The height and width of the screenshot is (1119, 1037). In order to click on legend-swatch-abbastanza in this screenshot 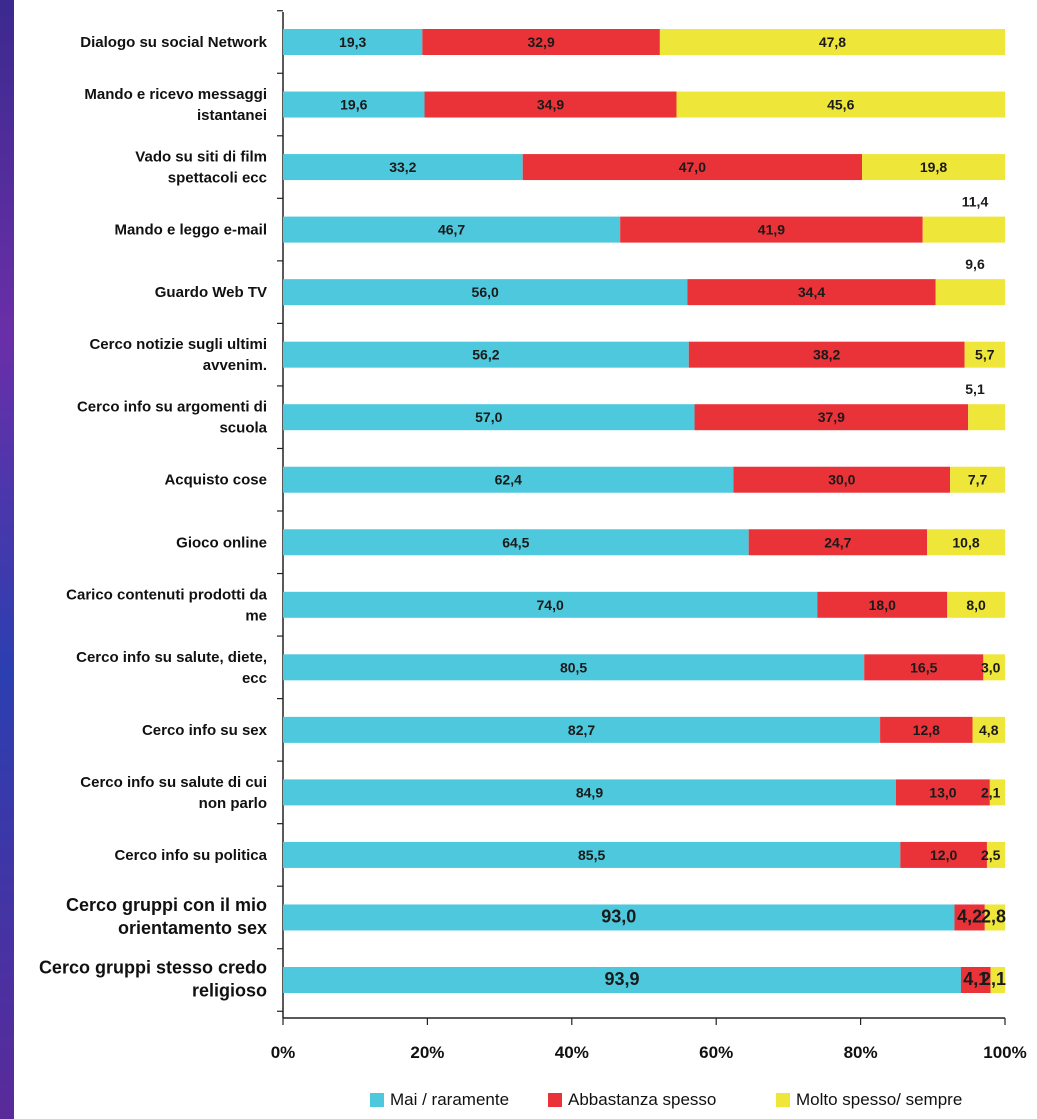, I will do `click(555, 1100)`.